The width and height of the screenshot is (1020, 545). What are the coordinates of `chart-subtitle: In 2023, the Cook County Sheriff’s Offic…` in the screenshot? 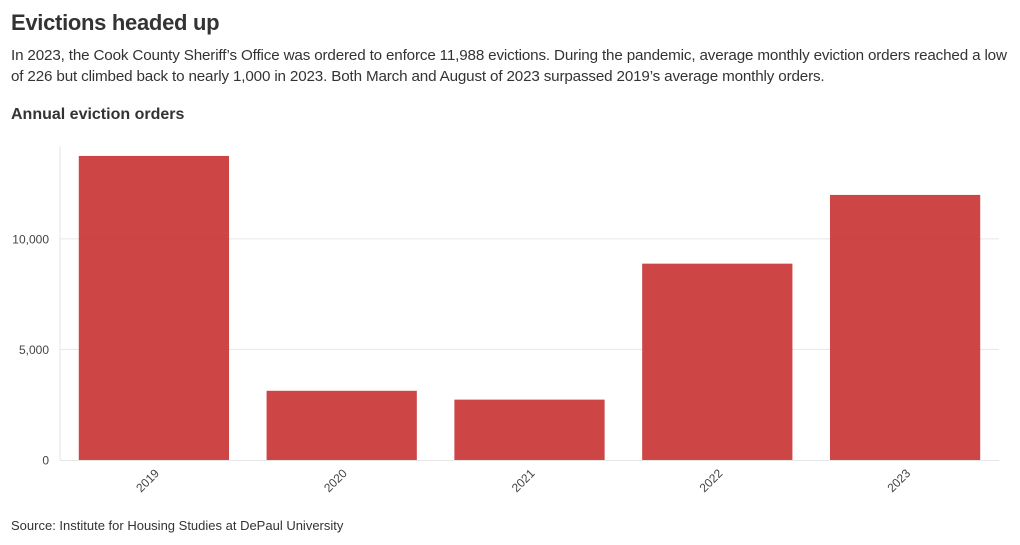 It's located at (509, 66).